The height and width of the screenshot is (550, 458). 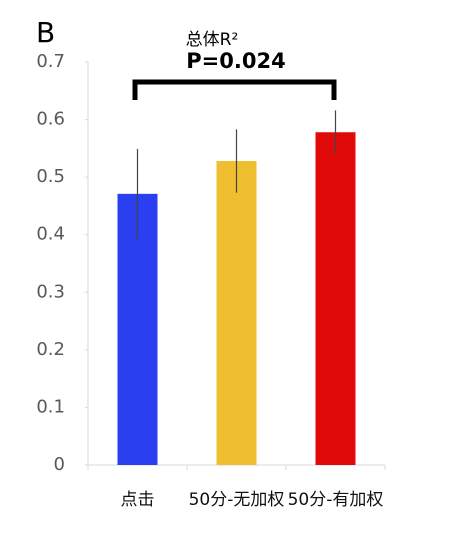 I want to click on y-tick-label: 0.1, so click(x=50, y=406).